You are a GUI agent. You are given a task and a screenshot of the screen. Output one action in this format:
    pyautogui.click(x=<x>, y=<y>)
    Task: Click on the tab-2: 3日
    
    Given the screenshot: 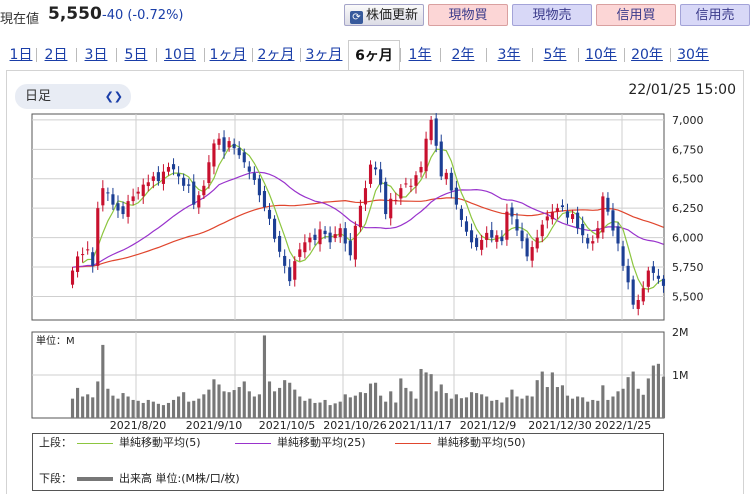 What is the action you would take?
    pyautogui.click(x=96, y=55)
    